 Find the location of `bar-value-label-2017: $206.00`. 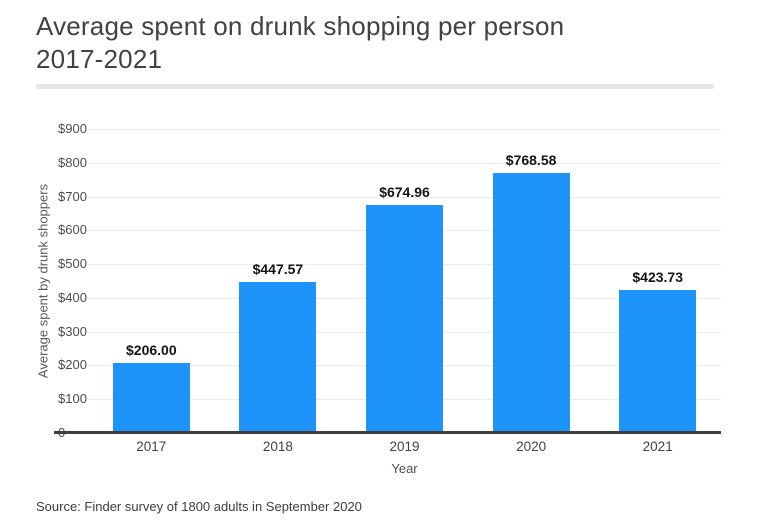

bar-value-label-2017: $206.00 is located at coordinates (151, 350).